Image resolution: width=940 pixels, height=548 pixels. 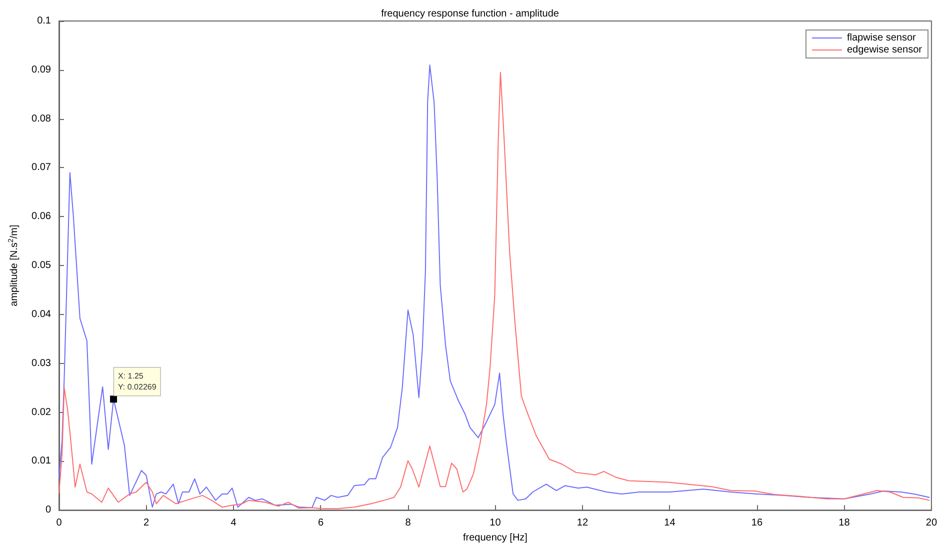 What do you see at coordinates (146, 523) in the screenshot?
I see `x-tick-label: 2` at bounding box center [146, 523].